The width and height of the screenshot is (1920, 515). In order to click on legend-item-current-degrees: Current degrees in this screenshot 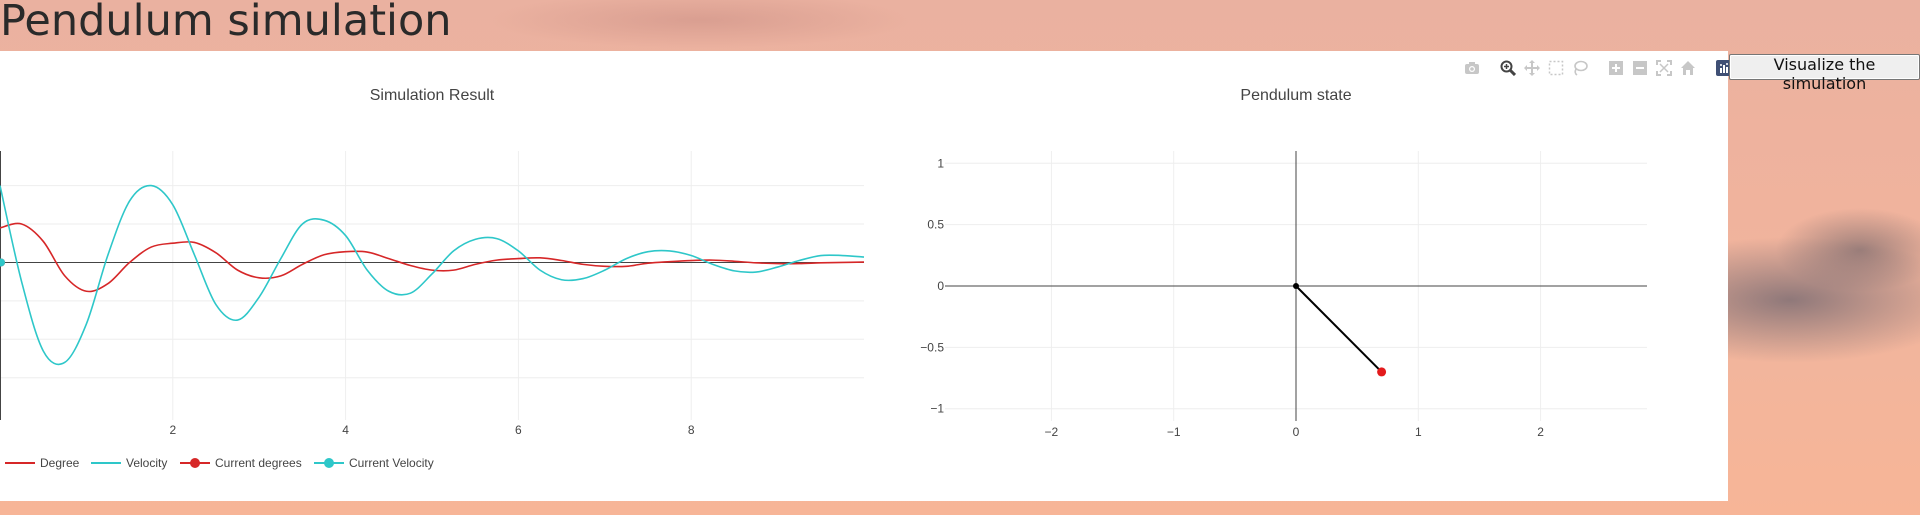, I will do `click(241, 463)`.